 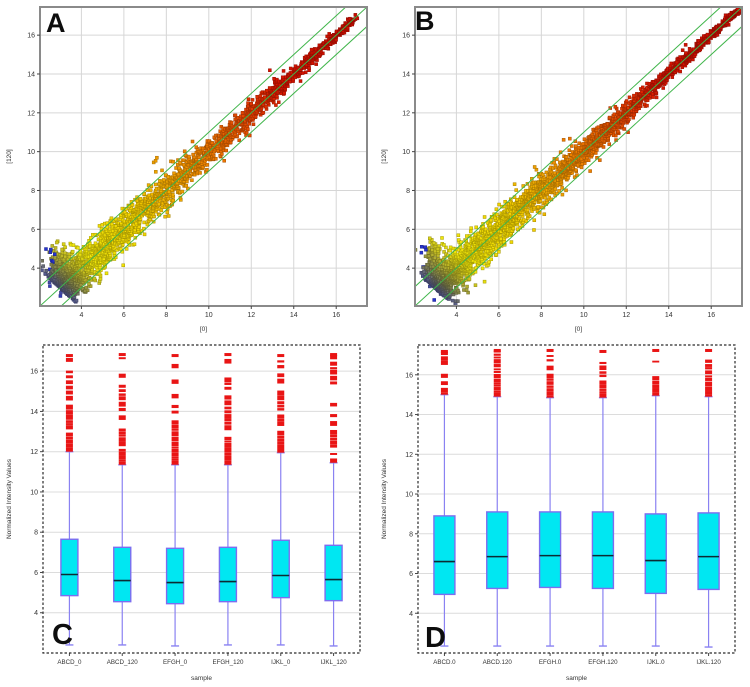 I want to click on svg-text: [120], so click(x=9, y=156).